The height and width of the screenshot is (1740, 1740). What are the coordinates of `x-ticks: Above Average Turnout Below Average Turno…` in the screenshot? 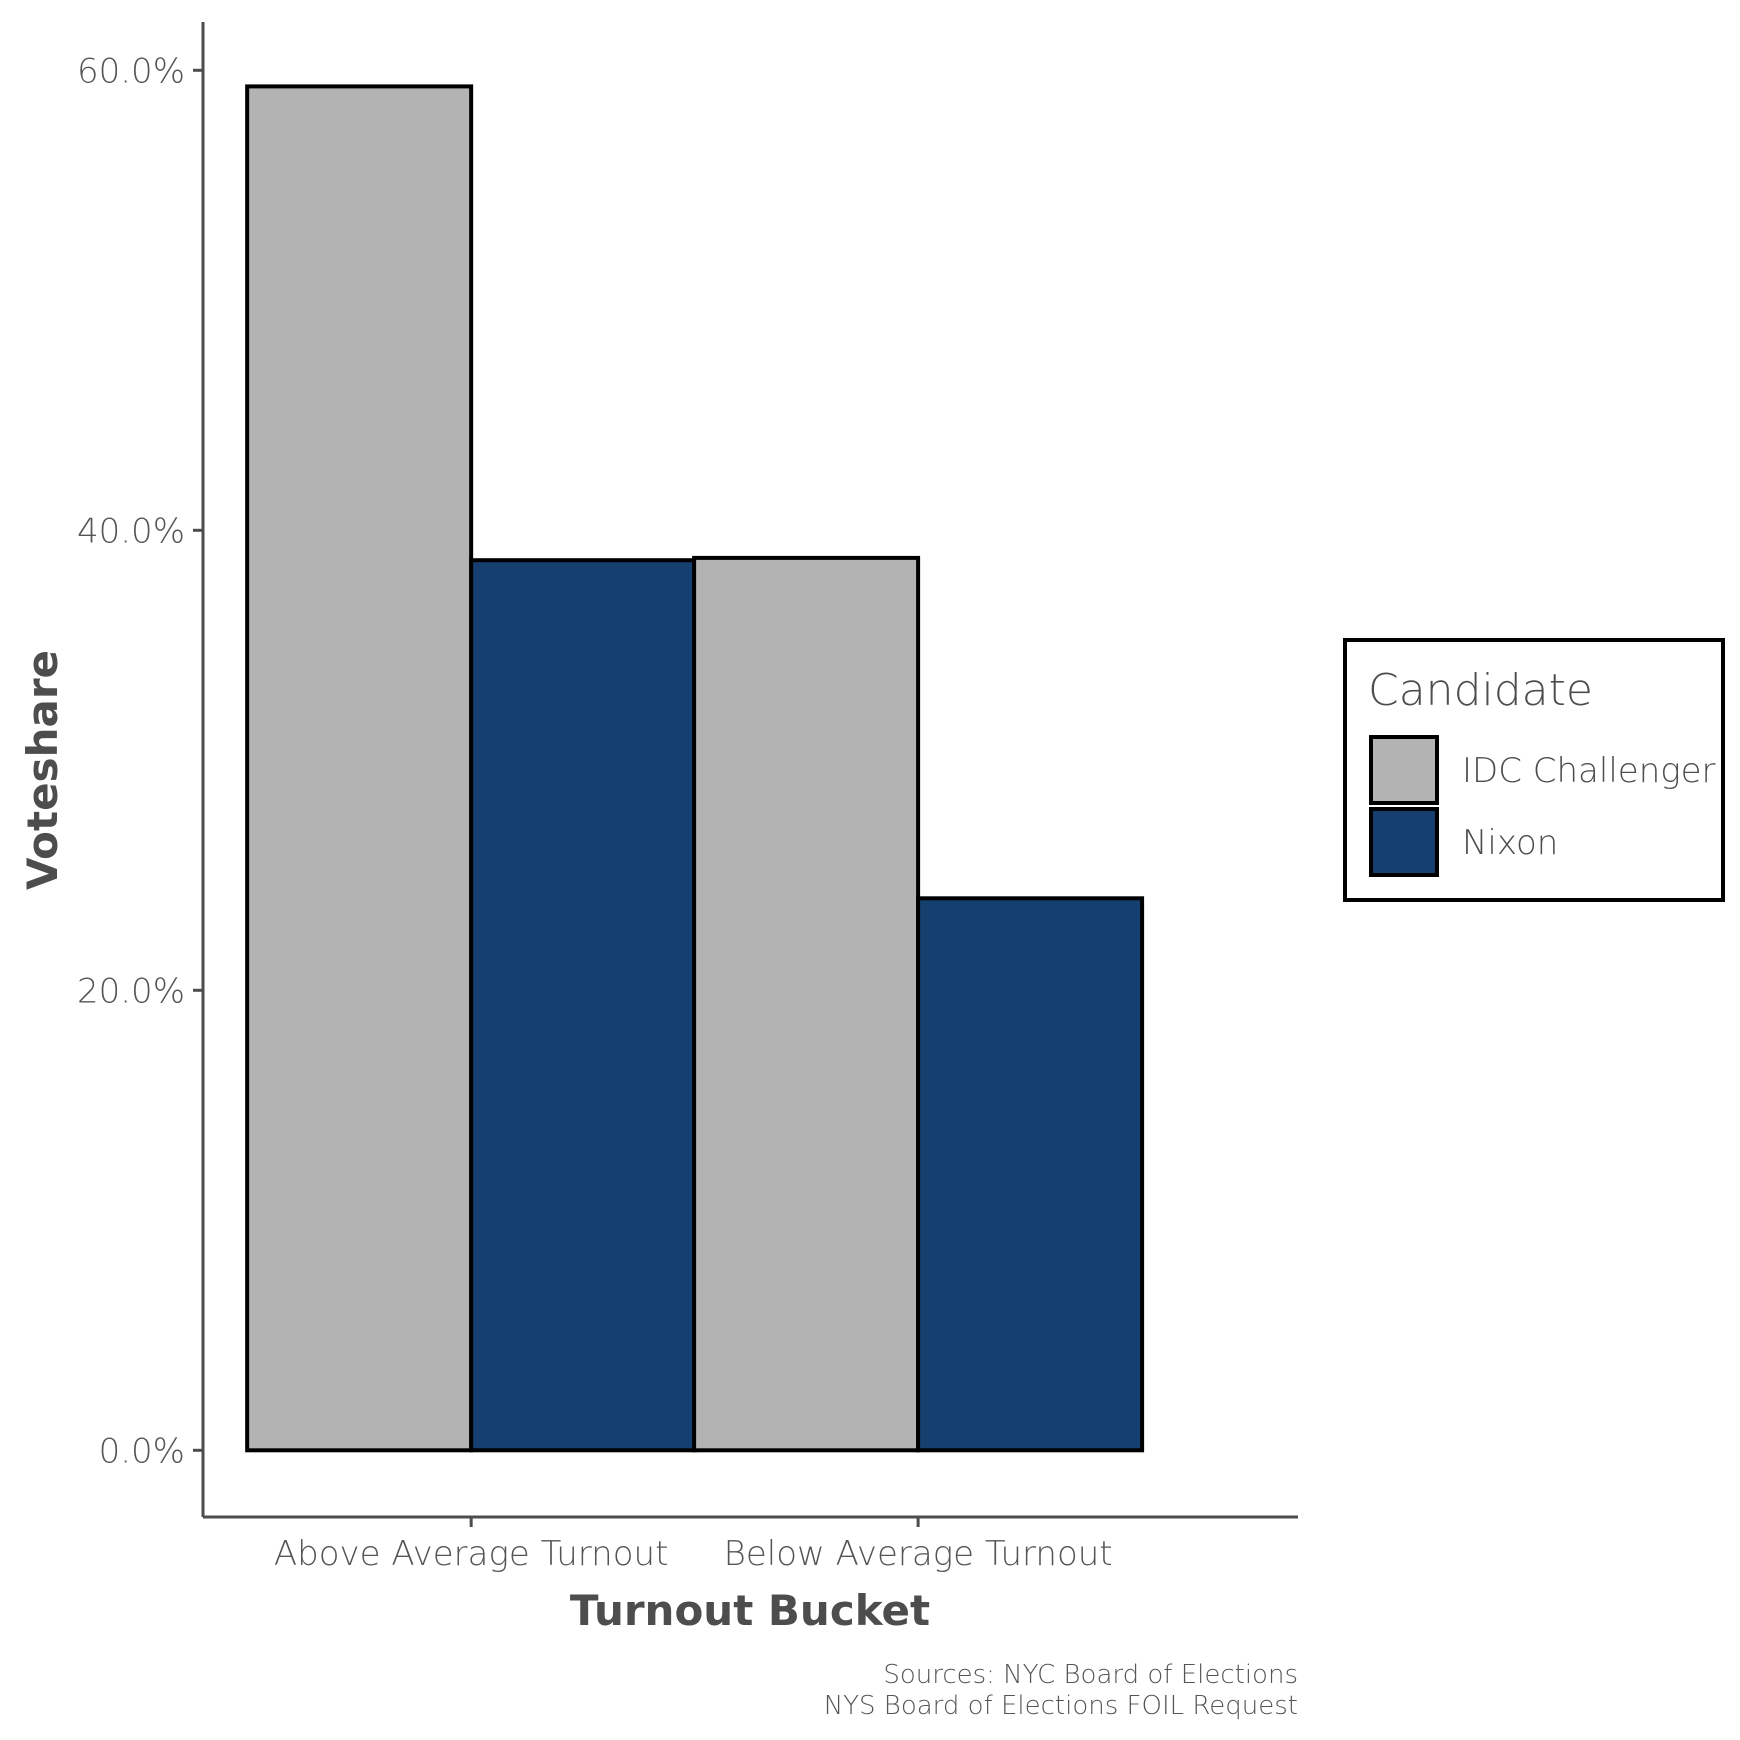 It's located at (693, 1545).